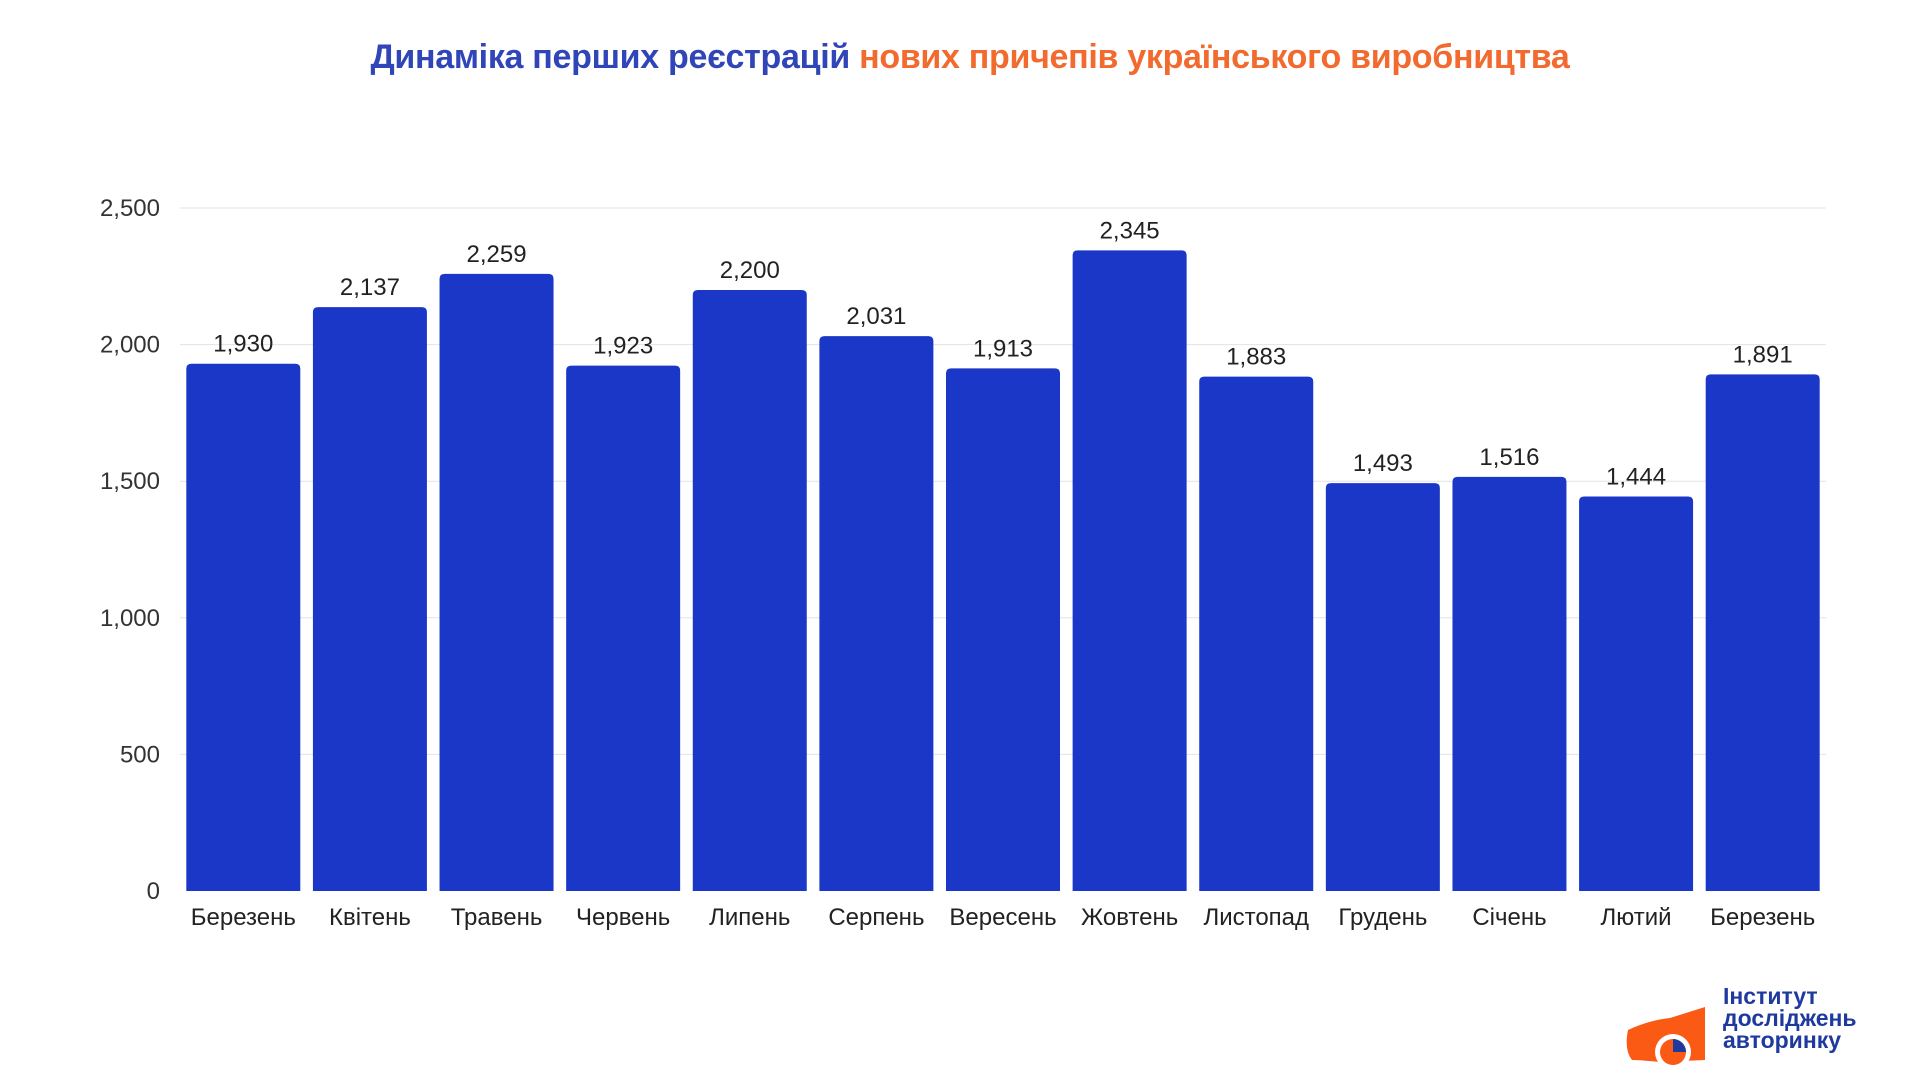  Describe the element at coordinates (1002, 917) in the screenshot. I see `x-tick-label: Вересень` at that location.